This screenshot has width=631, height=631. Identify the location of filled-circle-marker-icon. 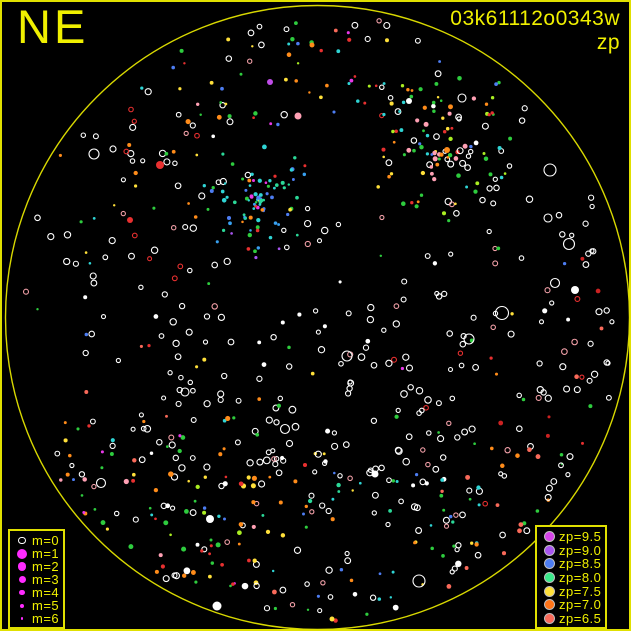
(22, 592).